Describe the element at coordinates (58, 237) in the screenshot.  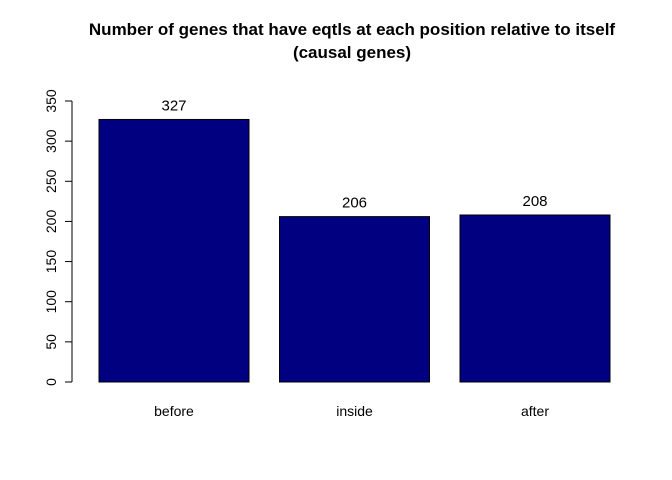
I see `y-axis: 0 50 100 150 200 250 300 350` at that location.